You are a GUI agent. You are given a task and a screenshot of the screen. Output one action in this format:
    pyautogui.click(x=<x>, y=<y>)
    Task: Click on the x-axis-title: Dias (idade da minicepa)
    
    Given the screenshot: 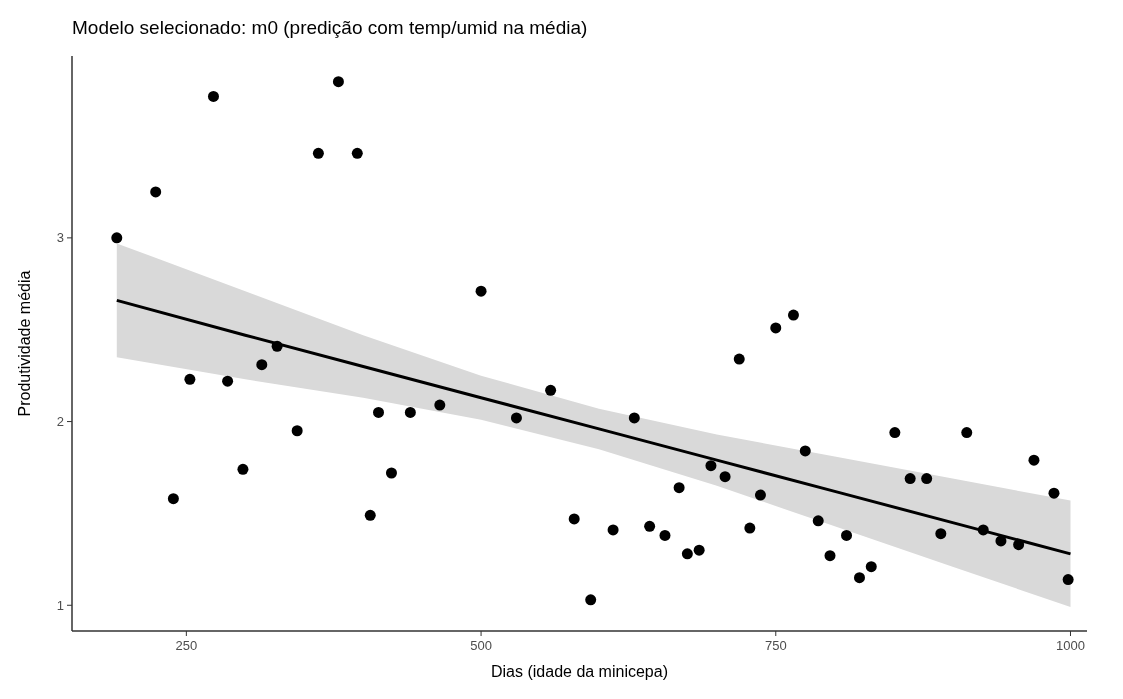 What is the action you would take?
    pyautogui.click(x=579, y=671)
    